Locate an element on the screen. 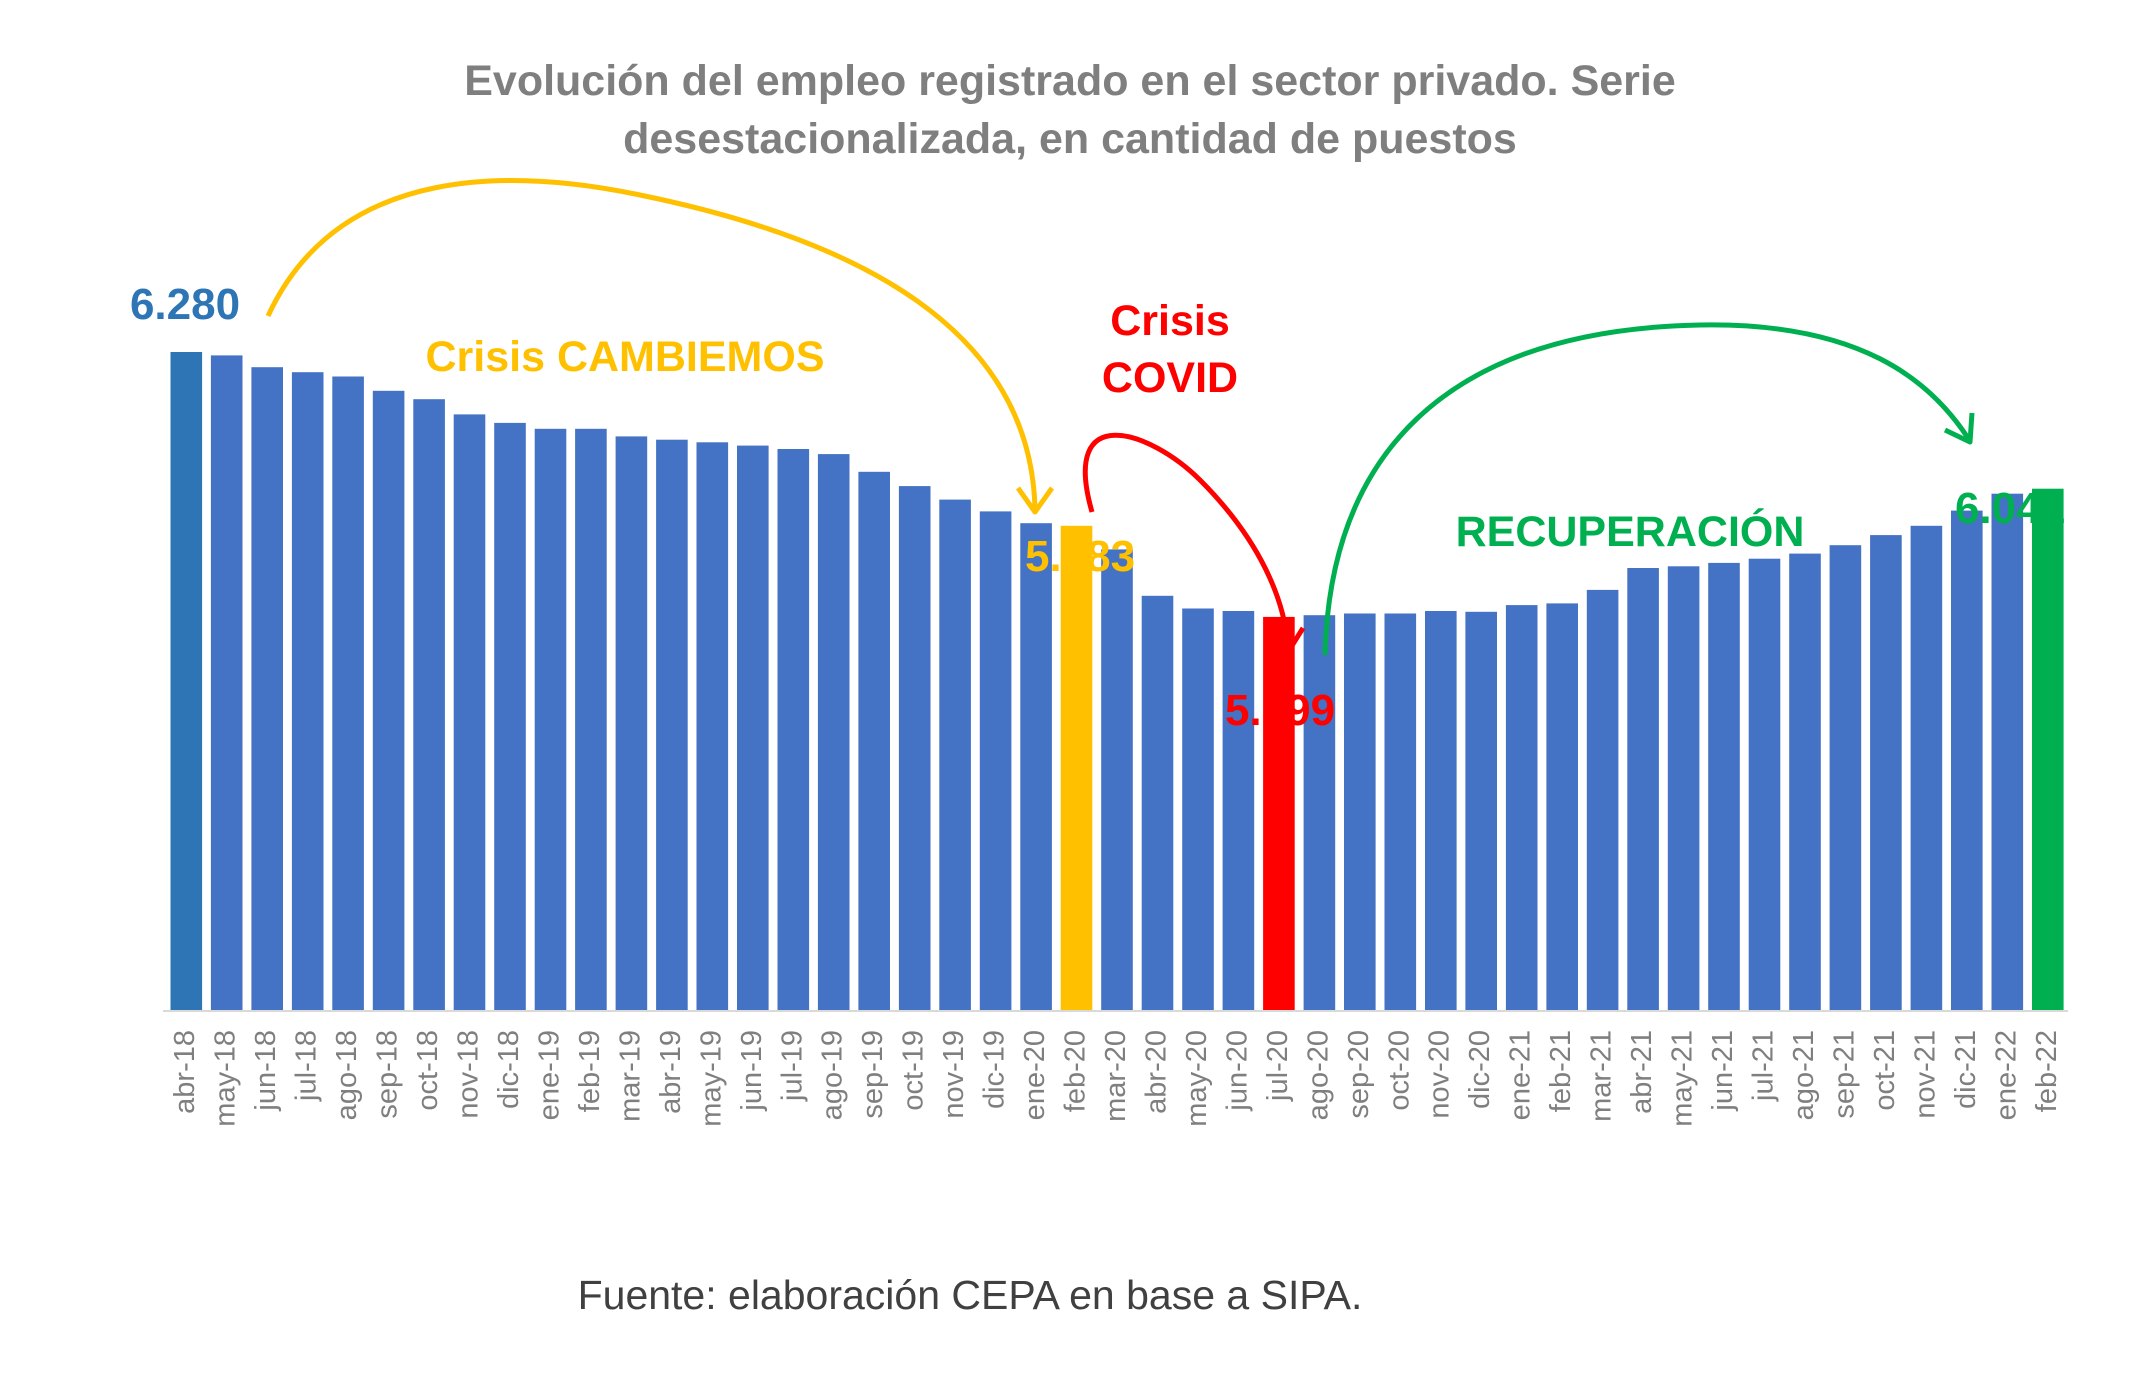 Image resolution: width=2140 pixels, height=1391 pixels. x-tick-label: ene-20 is located at coordinates (1035, 1075).